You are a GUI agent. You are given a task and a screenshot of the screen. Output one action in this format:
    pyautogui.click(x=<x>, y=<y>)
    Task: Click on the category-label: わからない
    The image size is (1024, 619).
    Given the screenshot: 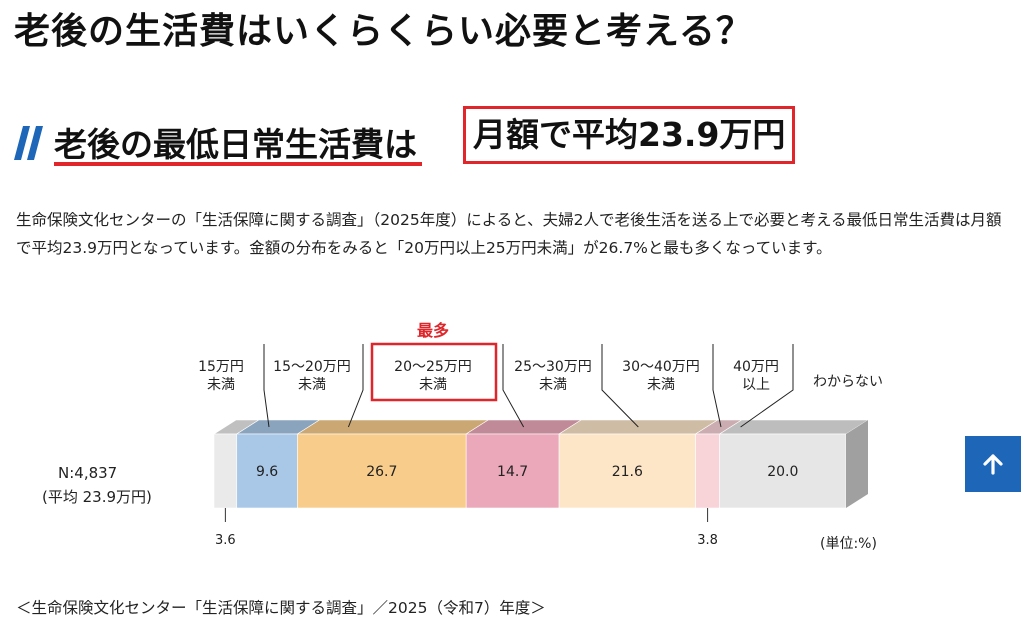 What is the action you would take?
    pyautogui.click(x=848, y=382)
    